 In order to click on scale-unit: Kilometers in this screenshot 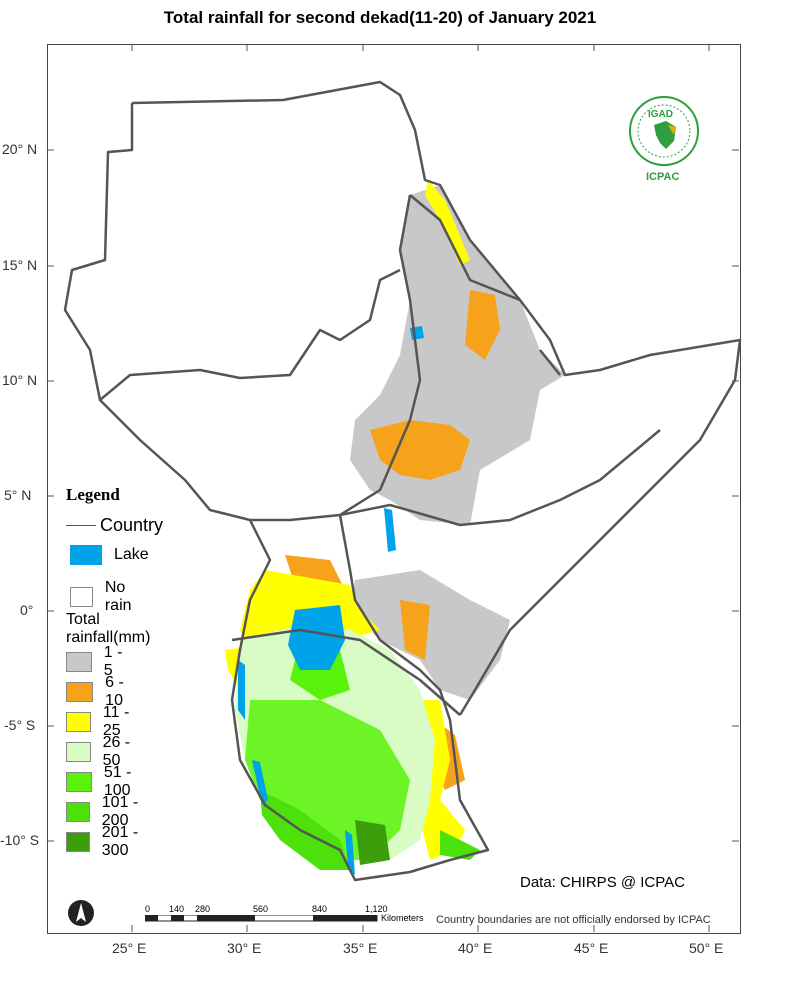, I will do `click(402, 918)`.